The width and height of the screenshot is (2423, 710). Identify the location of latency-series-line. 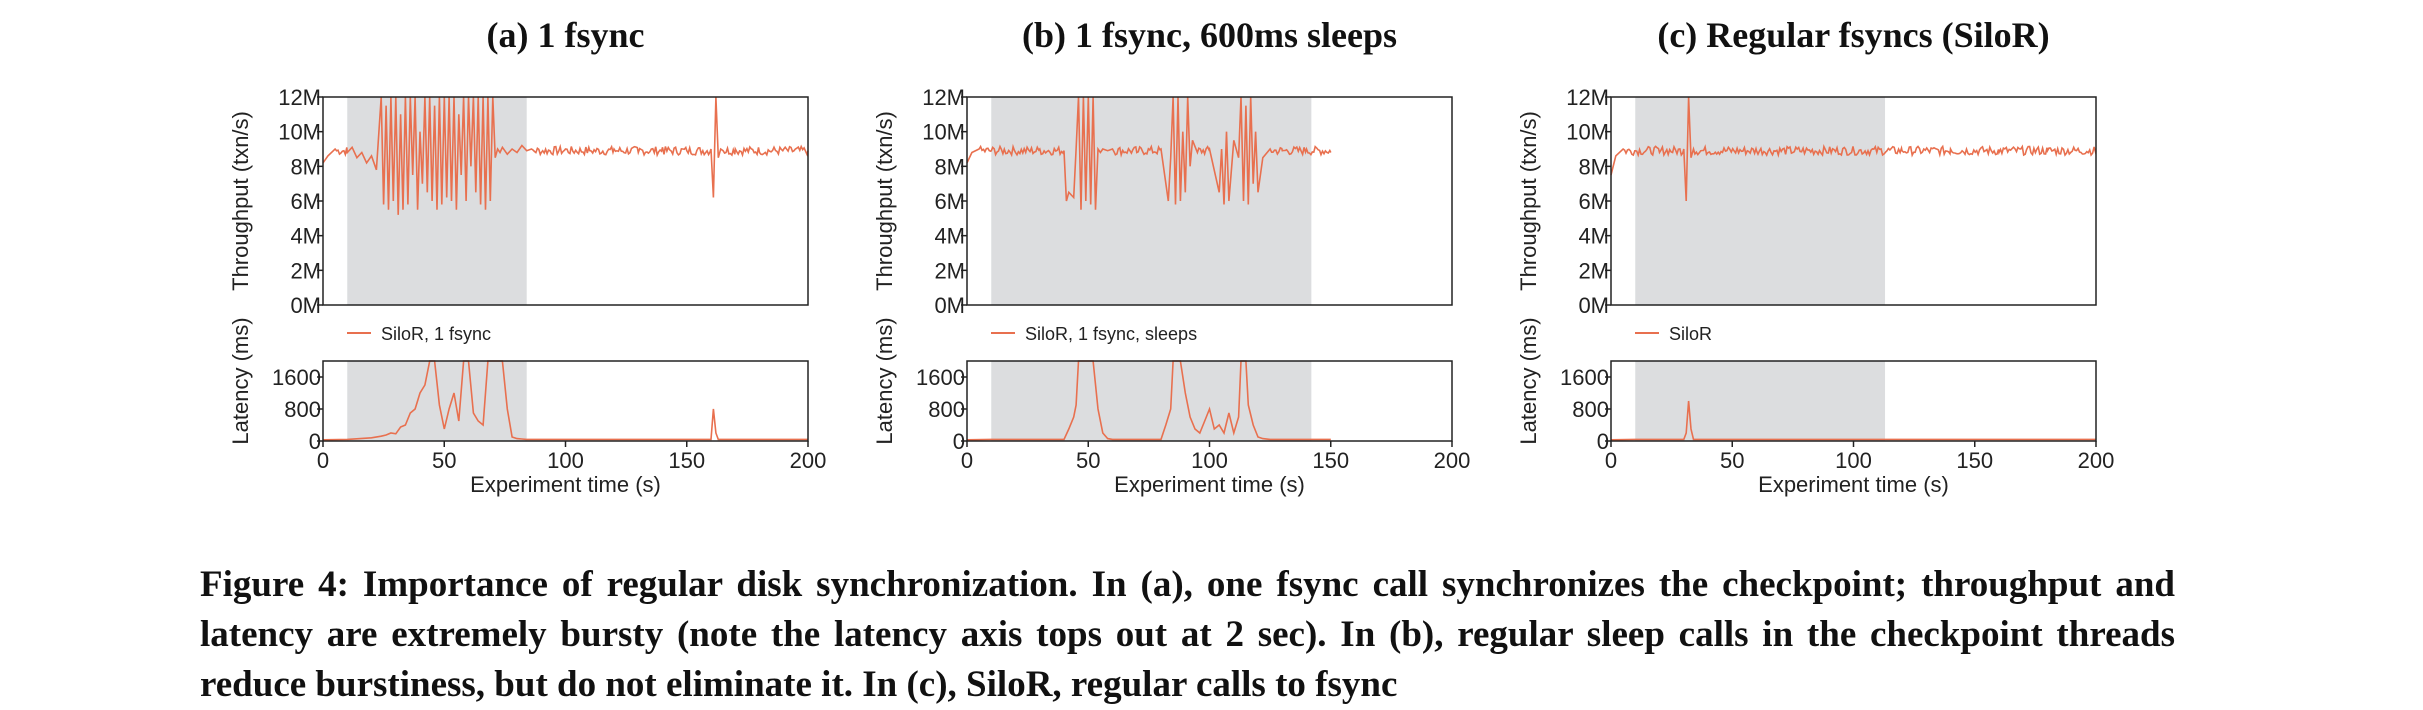
(1853, 420).